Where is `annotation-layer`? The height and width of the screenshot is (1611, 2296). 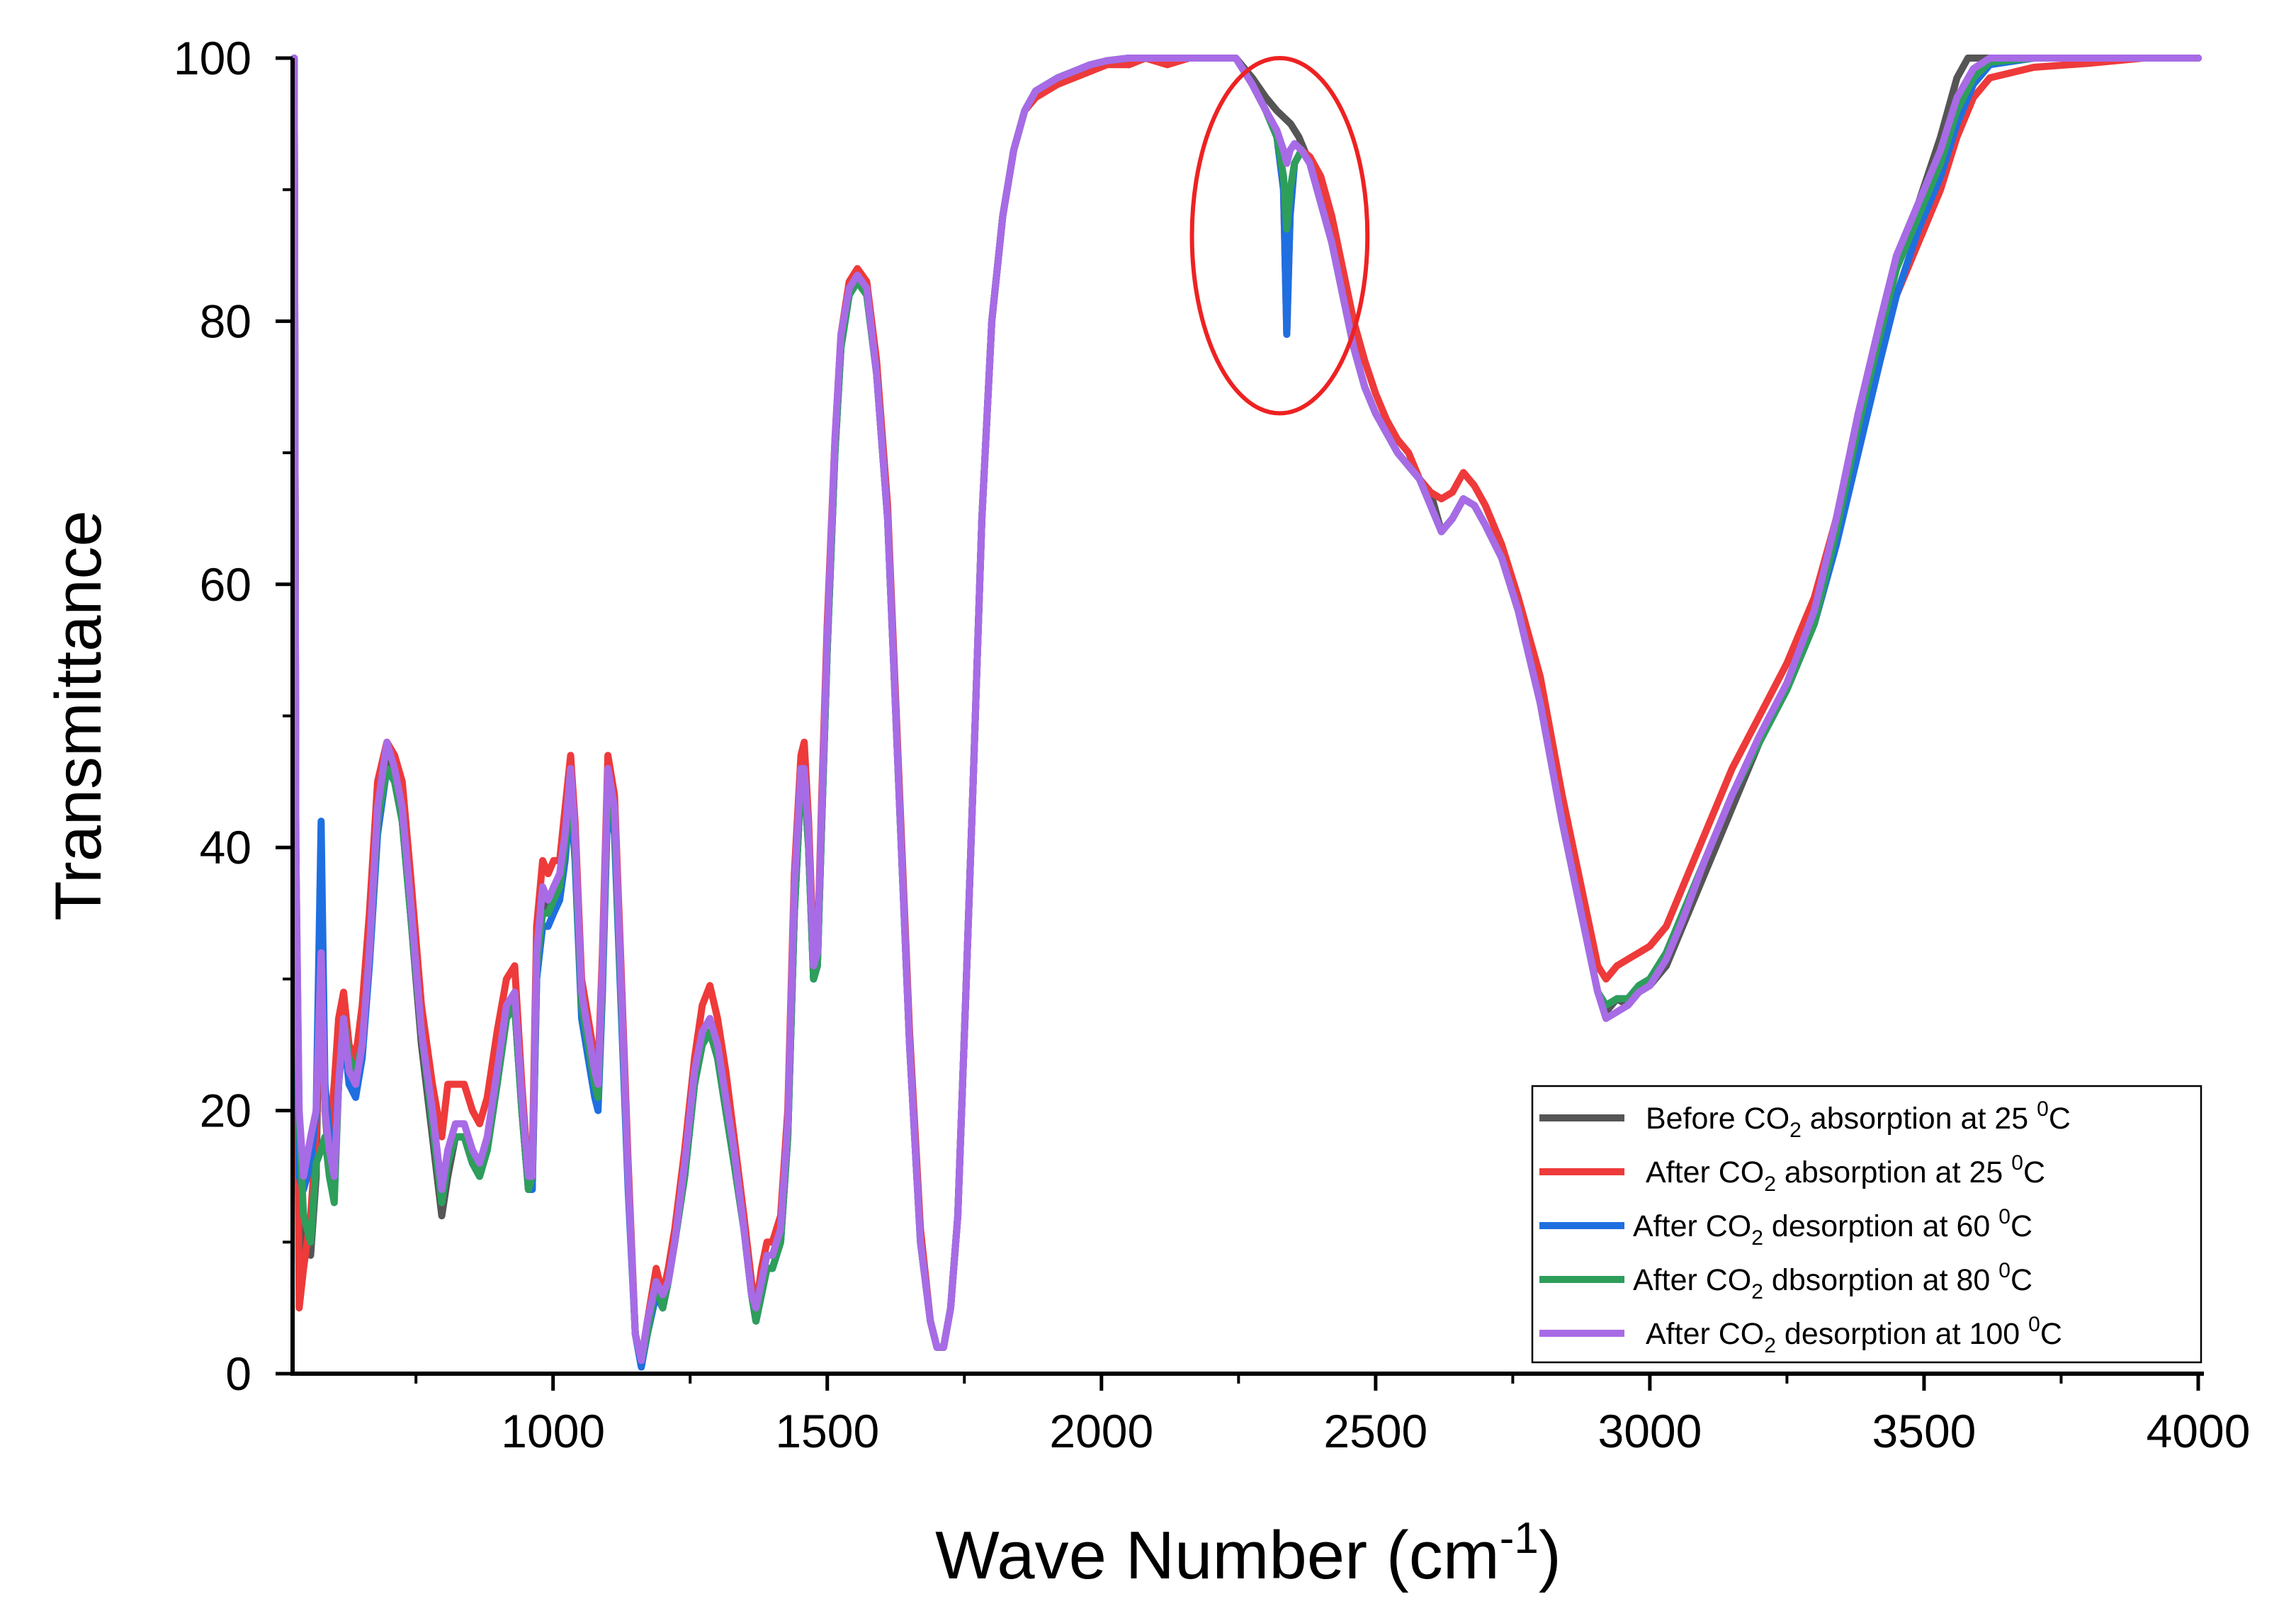 annotation-layer is located at coordinates (1279, 236).